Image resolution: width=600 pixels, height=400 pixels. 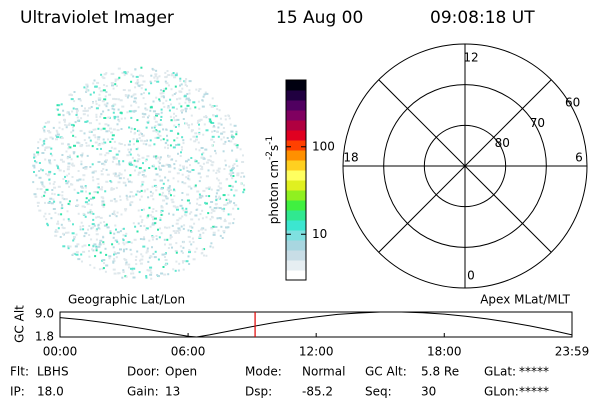 I want to click on field-label: GLat:, so click(x=500, y=372).